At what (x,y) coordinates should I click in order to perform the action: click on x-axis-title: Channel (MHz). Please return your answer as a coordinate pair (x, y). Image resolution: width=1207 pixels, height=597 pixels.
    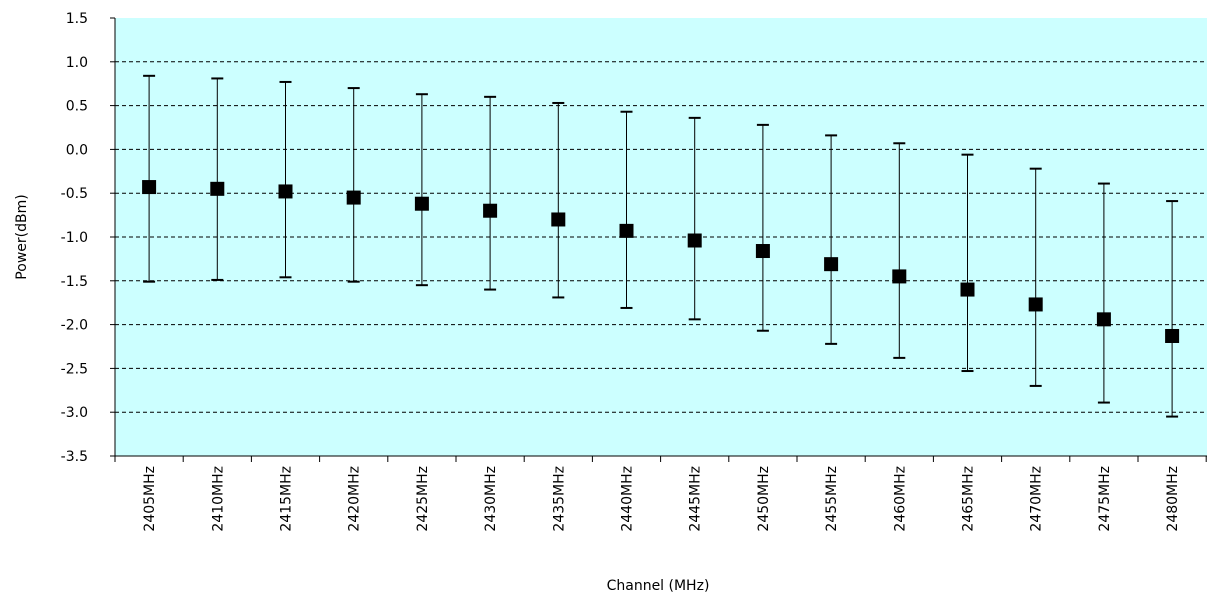
    Looking at the image, I should click on (658, 586).